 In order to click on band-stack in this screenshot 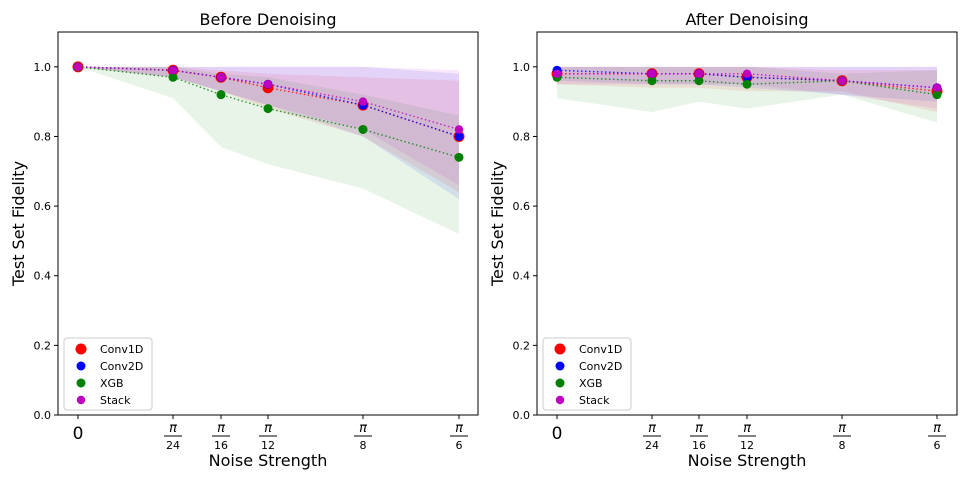, I will do `click(268, 126)`.